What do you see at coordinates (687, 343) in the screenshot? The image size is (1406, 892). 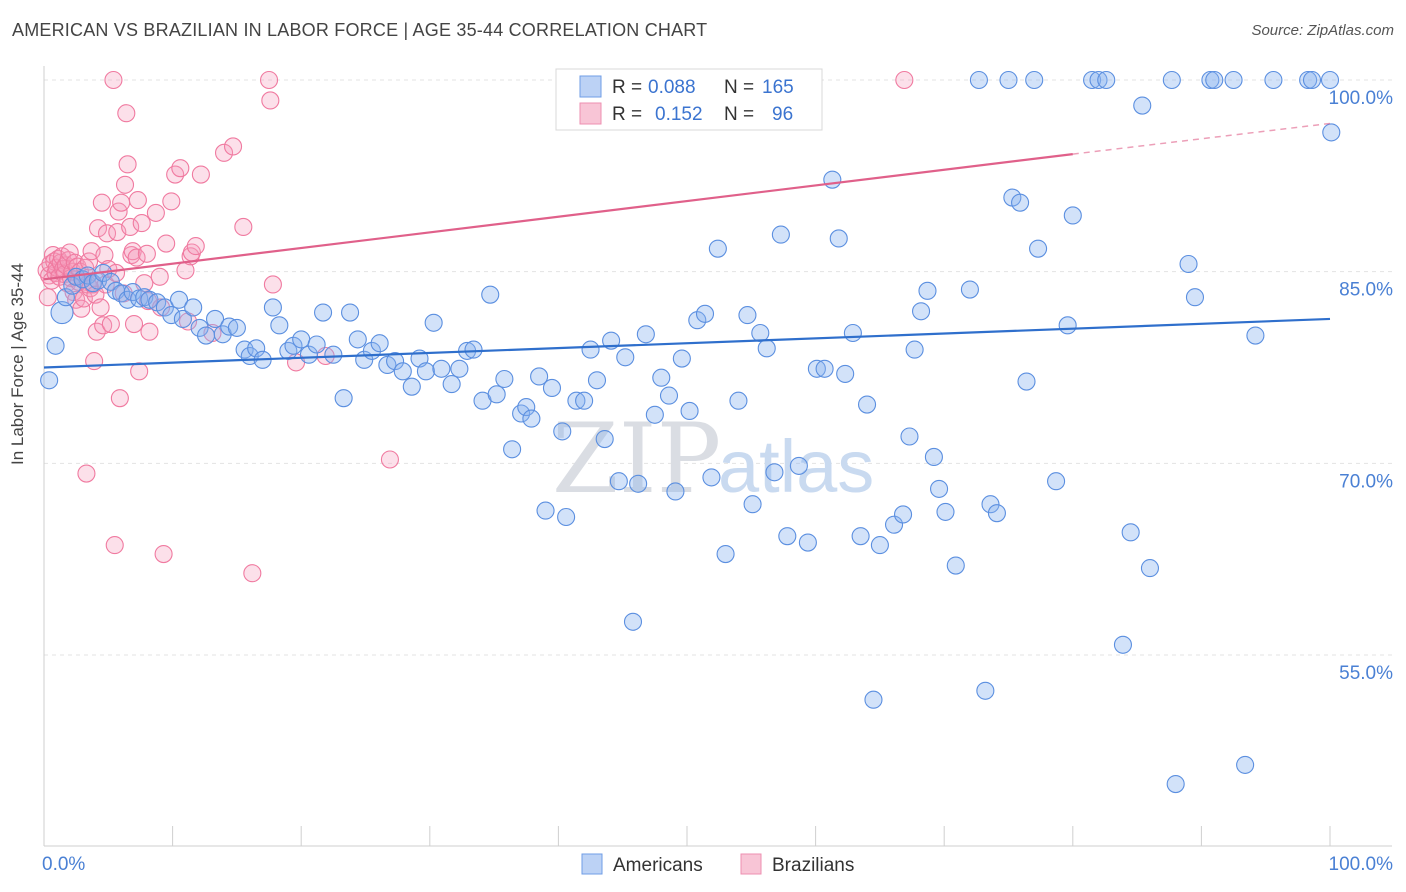 I see `americans-trend-line` at bounding box center [687, 343].